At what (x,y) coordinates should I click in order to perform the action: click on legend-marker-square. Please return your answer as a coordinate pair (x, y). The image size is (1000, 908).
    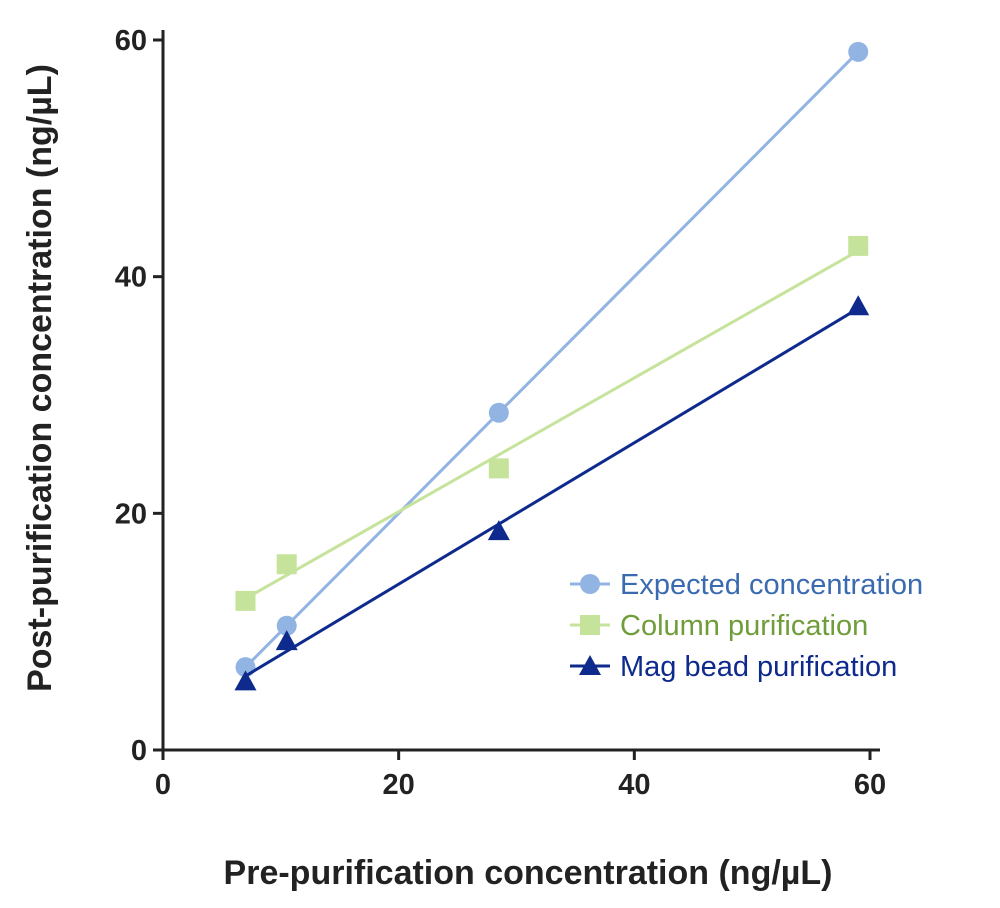
    Looking at the image, I should click on (590, 625).